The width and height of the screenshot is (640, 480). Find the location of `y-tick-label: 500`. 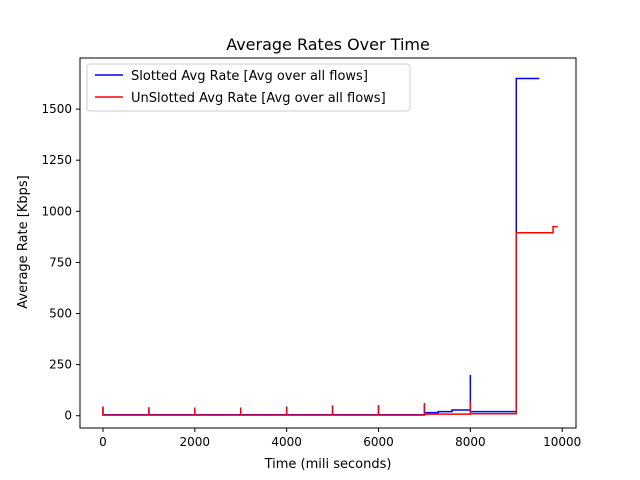

y-tick-label: 500 is located at coordinates (60, 314).